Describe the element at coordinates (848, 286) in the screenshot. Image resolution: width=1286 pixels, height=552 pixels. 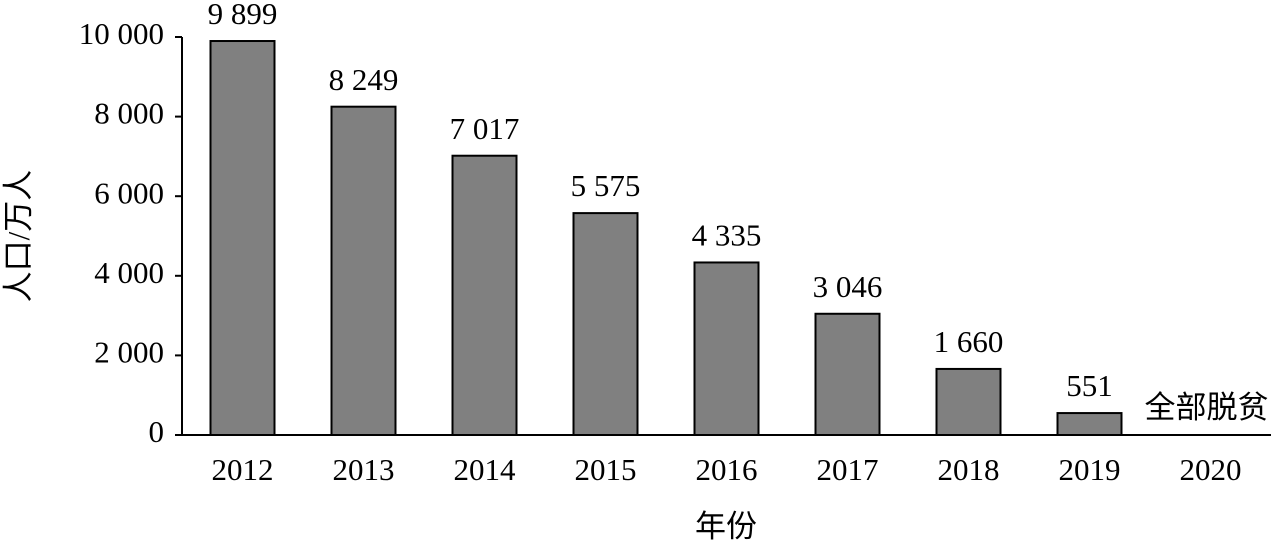
I see `value-label: 3 046` at that location.